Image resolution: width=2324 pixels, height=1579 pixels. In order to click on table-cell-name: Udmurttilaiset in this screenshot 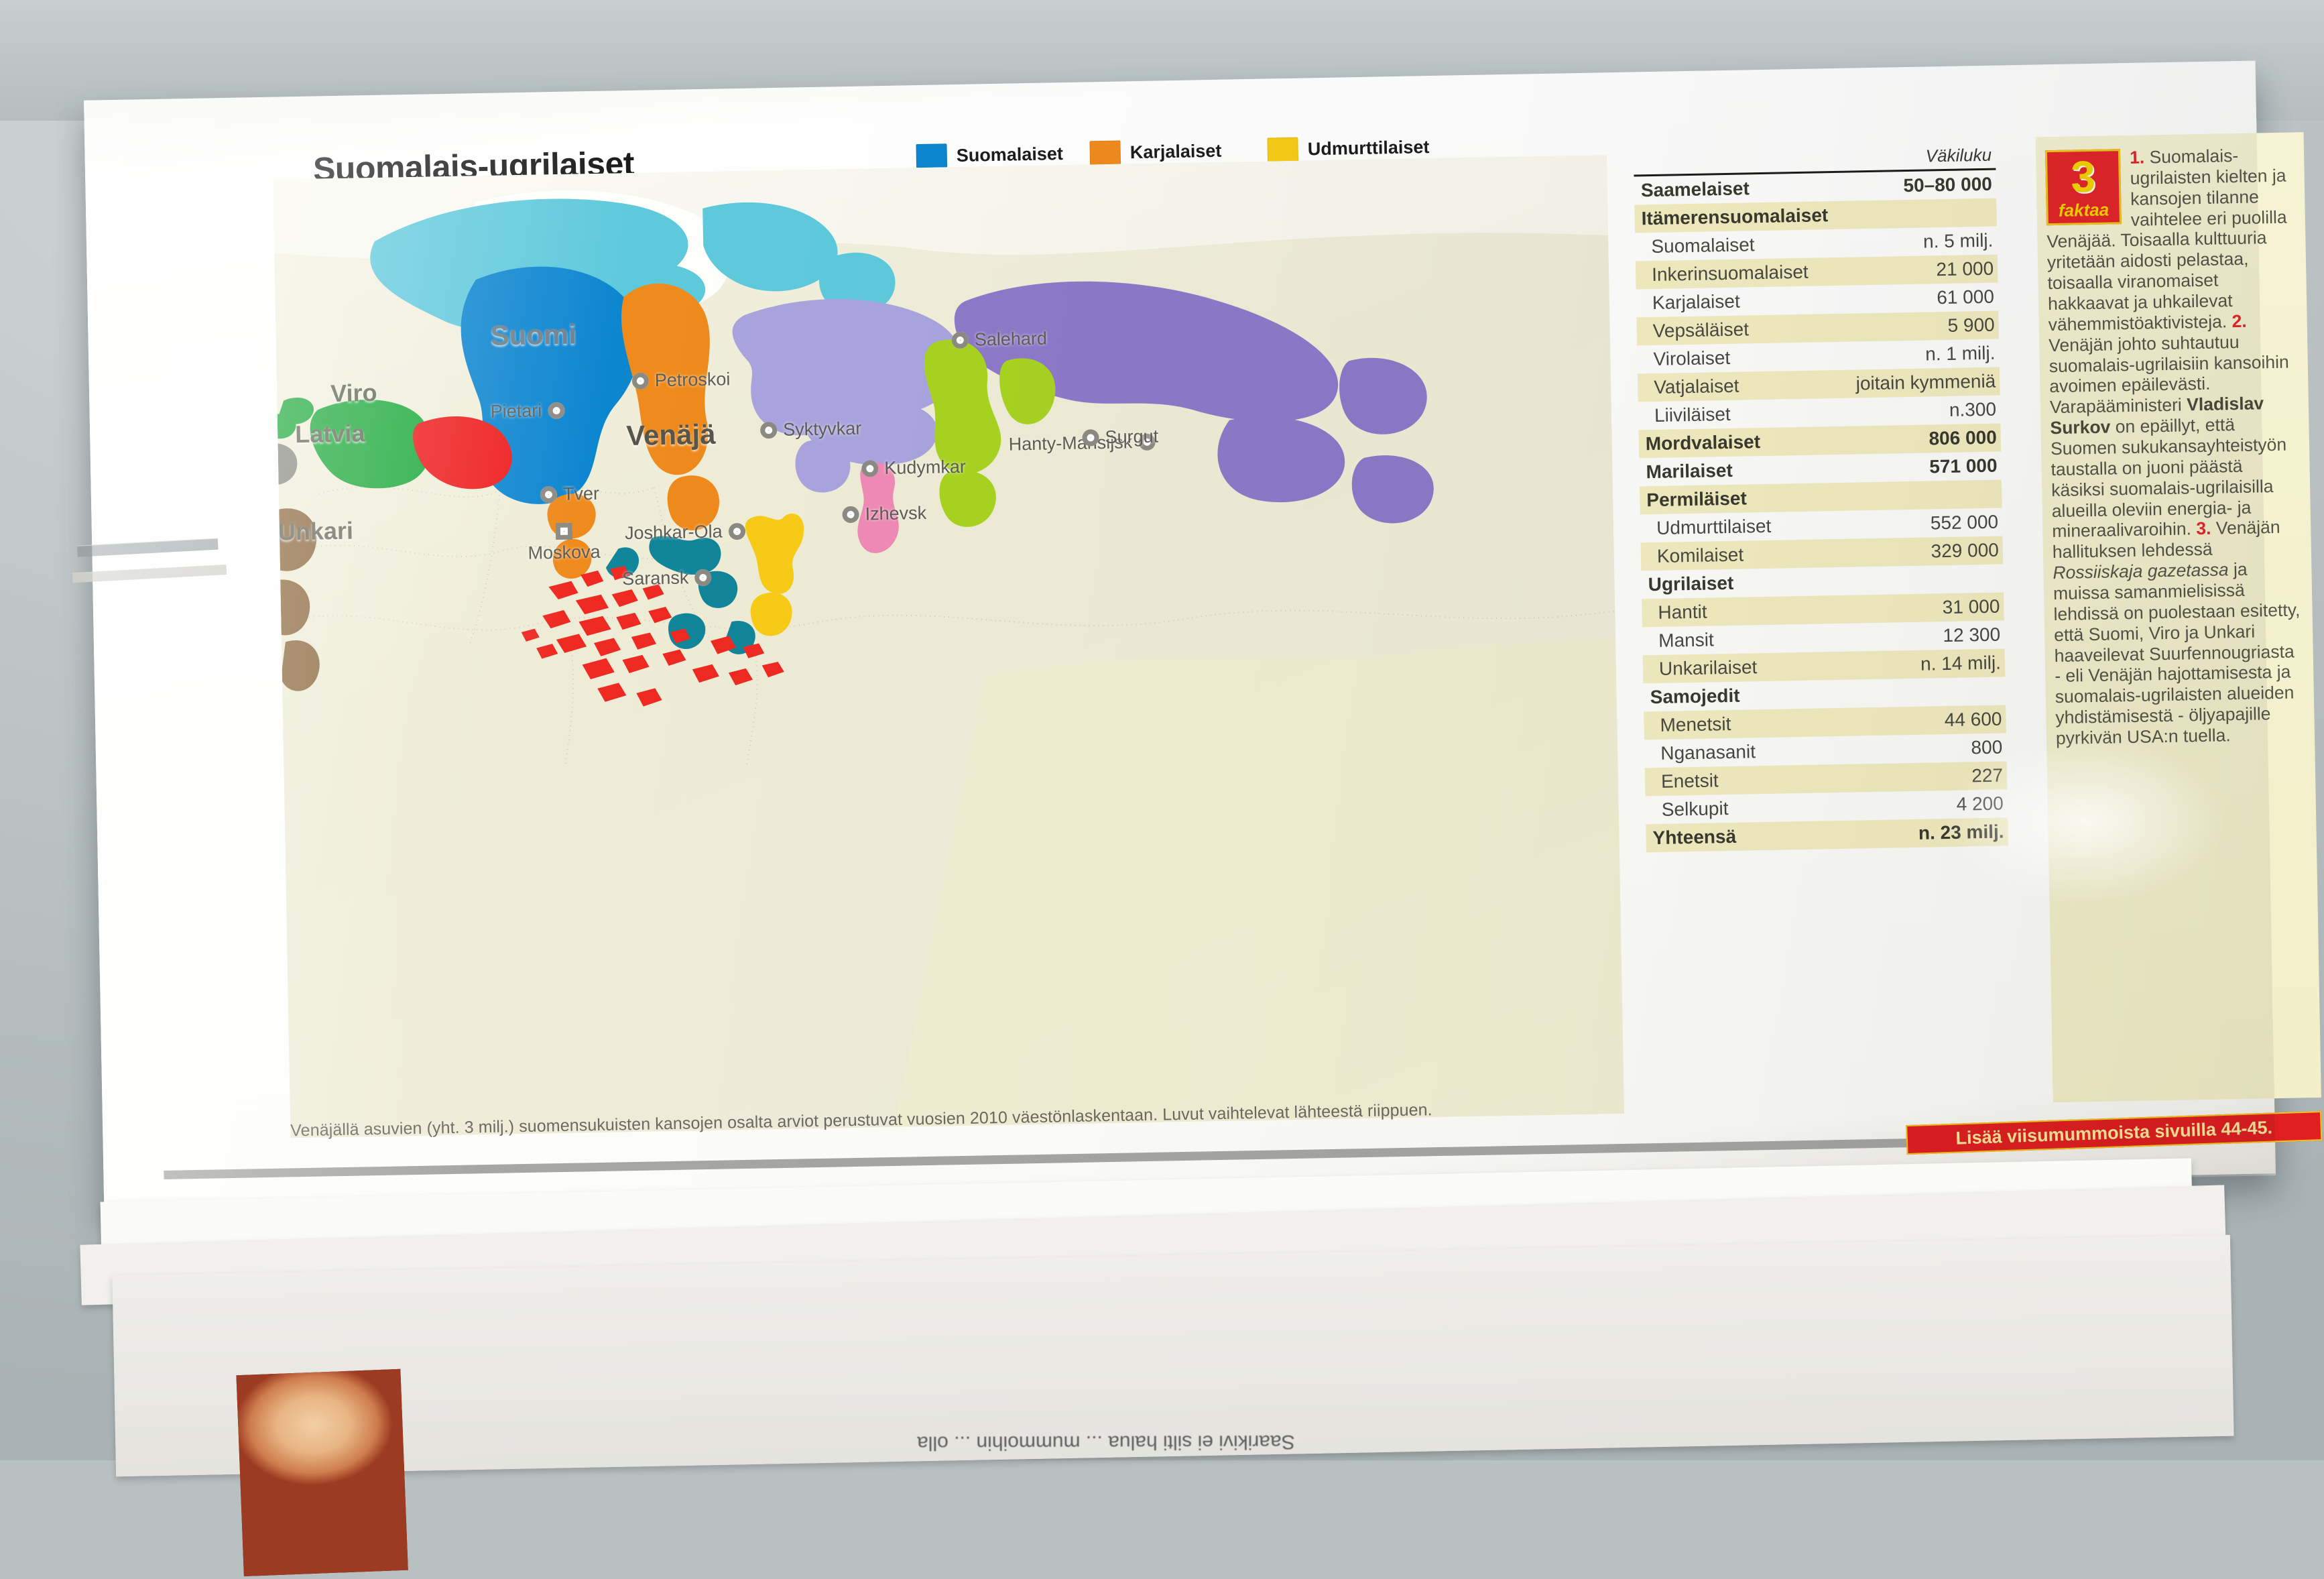, I will do `click(1714, 526)`.